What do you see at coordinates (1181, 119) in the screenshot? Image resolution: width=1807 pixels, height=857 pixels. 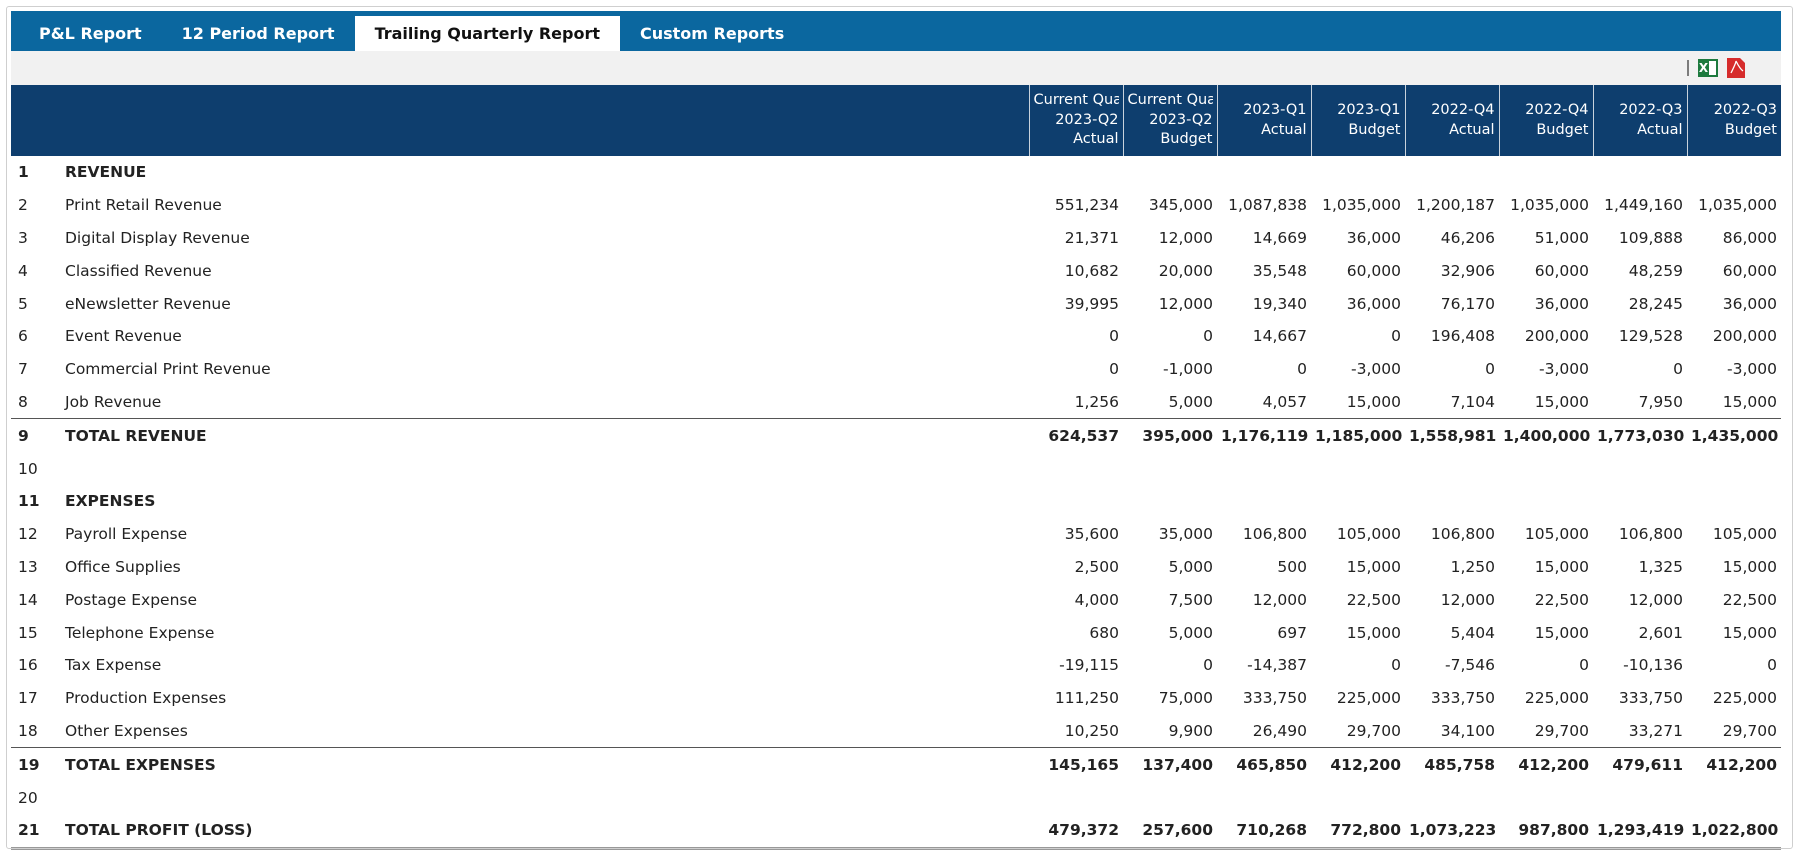 I see `header-line: 2023-Q2` at bounding box center [1181, 119].